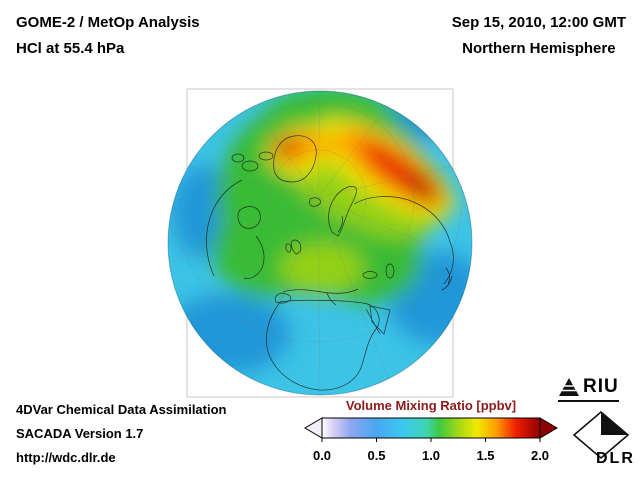 This screenshot has height=480, width=640. What do you see at coordinates (70, 48) in the screenshot?
I see `species-level-label: HCl at 55.4 hPa` at bounding box center [70, 48].